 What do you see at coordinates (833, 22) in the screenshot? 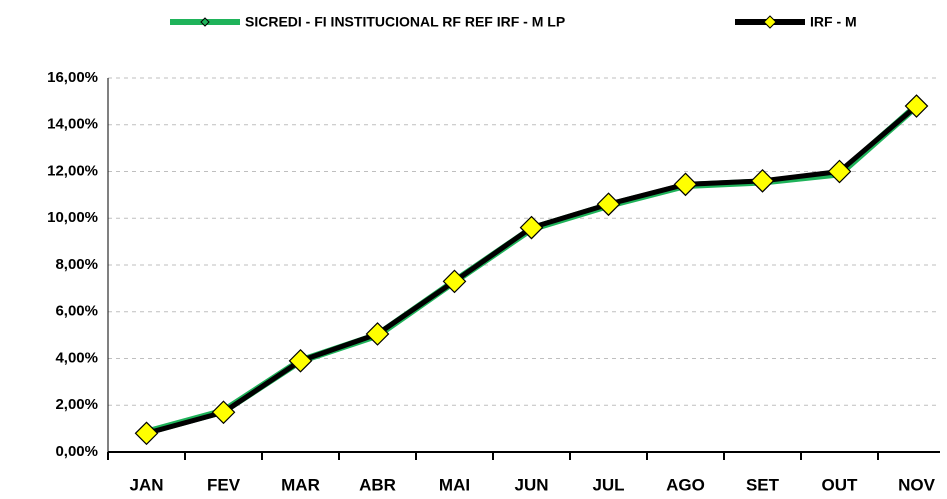
I see `legend-label: IRF - M` at bounding box center [833, 22].